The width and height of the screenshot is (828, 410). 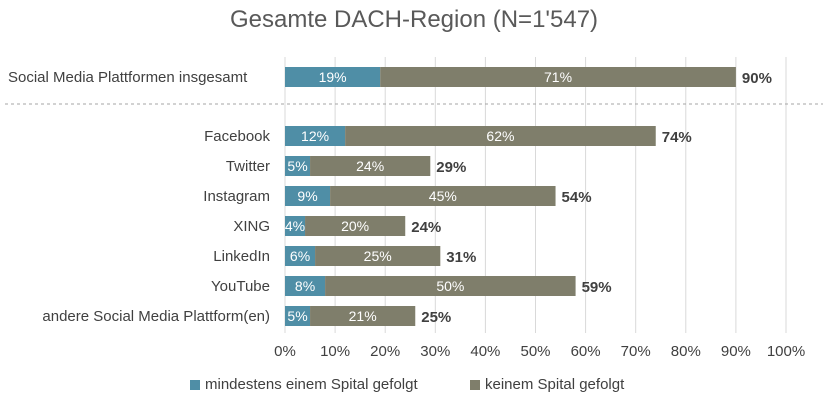 I want to click on total-label: 29%, so click(x=451, y=167).